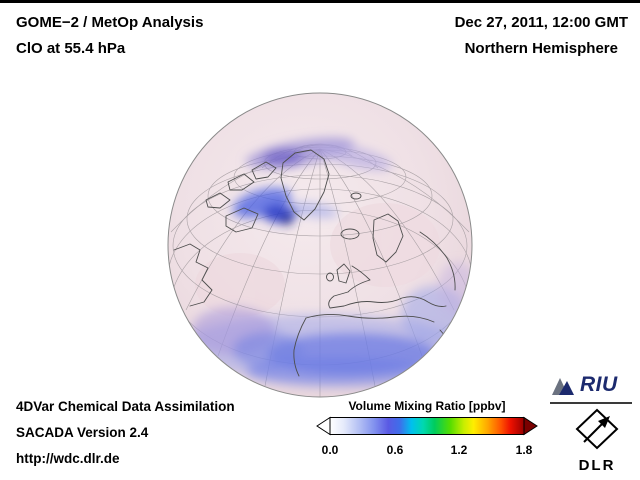 This screenshot has width=640, height=480. What do you see at coordinates (597, 429) in the screenshot?
I see `dlr-emblem-icon` at bounding box center [597, 429].